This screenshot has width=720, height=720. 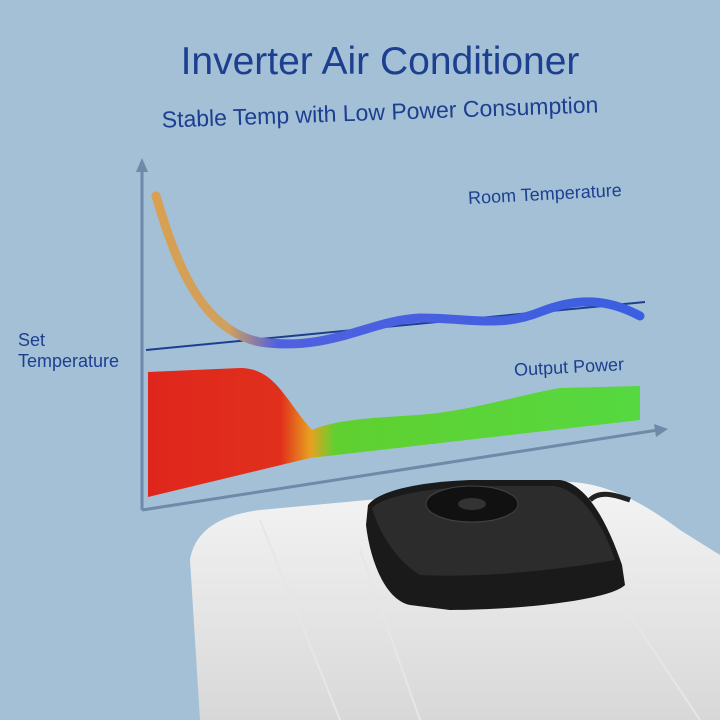 I want to click on set-label-line1: Set, so click(x=32, y=340).